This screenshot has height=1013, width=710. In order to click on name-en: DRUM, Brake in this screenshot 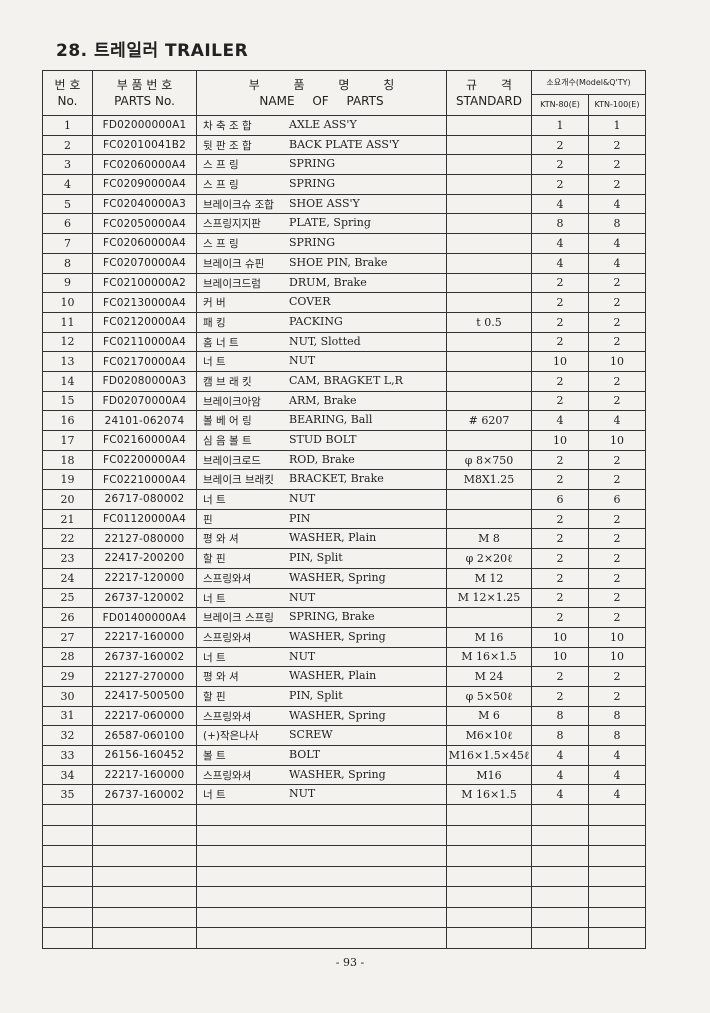, I will do `click(328, 282)`.